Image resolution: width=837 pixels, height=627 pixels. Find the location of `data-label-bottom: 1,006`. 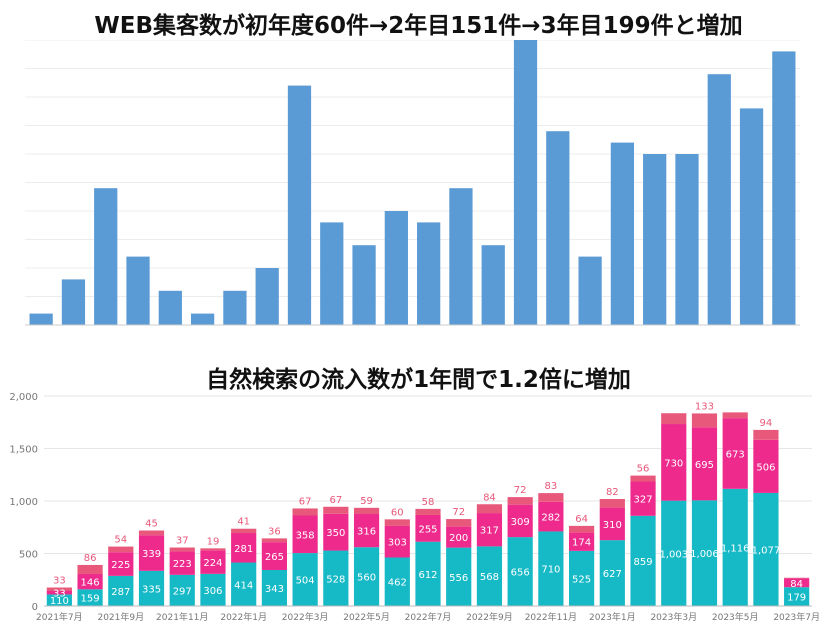

data-label-bottom: 1,006 is located at coordinates (704, 554).